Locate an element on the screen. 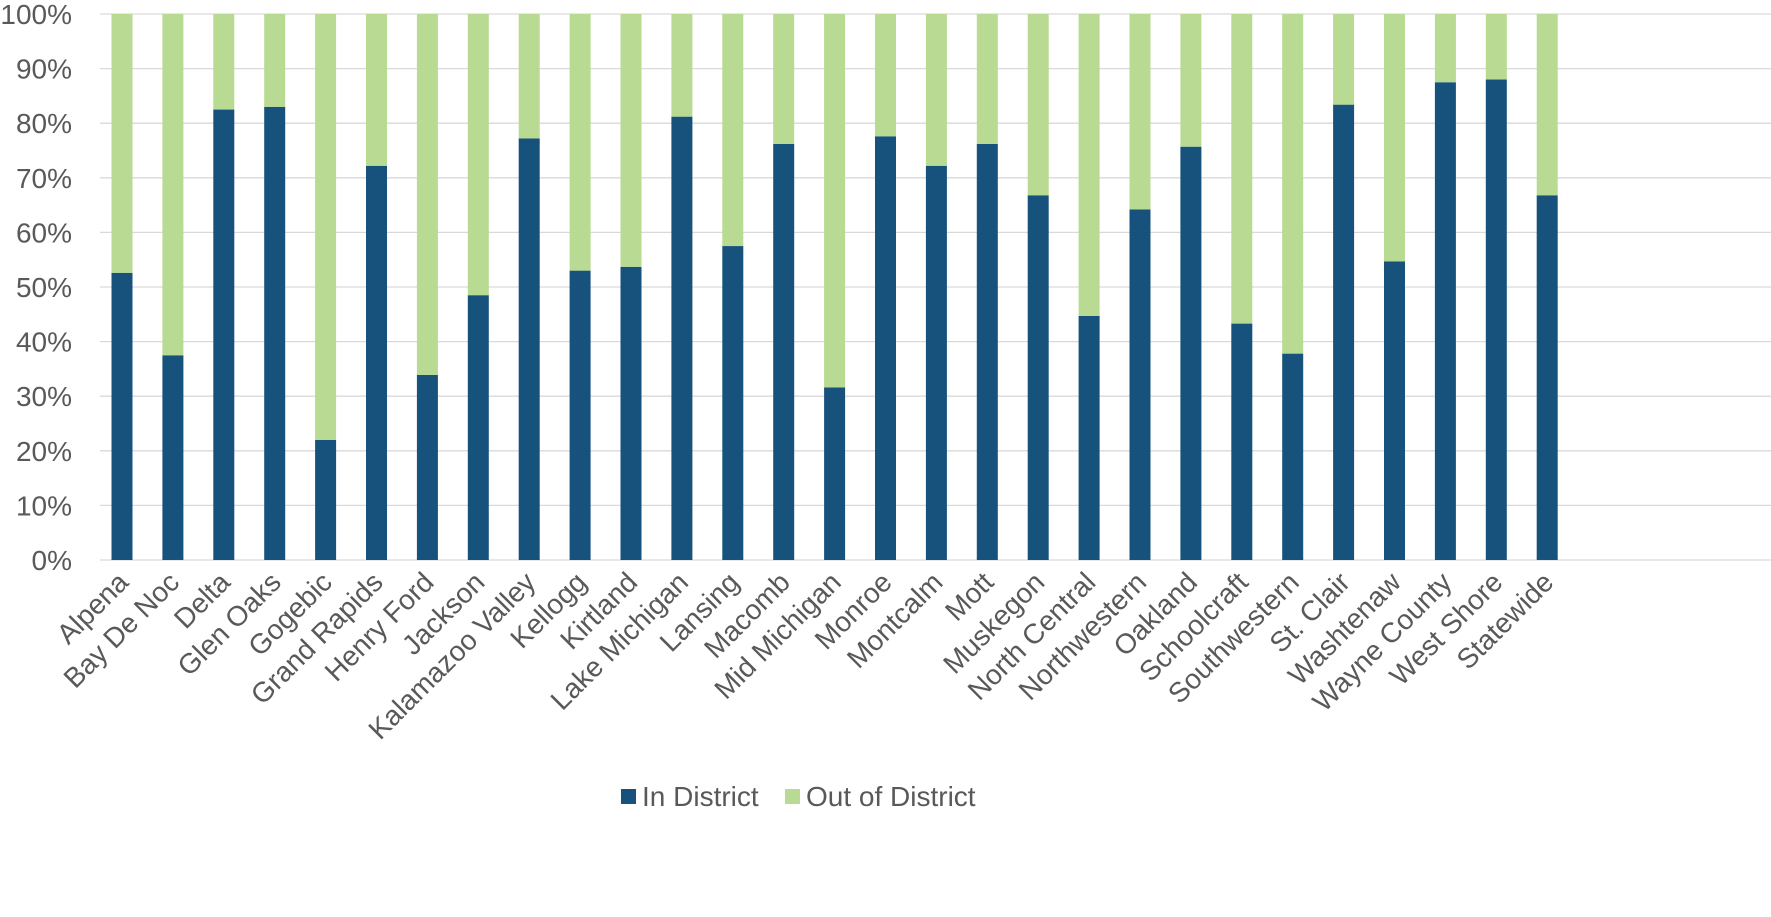 Image resolution: width=1771 pixels, height=917 pixels. y-tick-label: 80% is located at coordinates (44, 123).